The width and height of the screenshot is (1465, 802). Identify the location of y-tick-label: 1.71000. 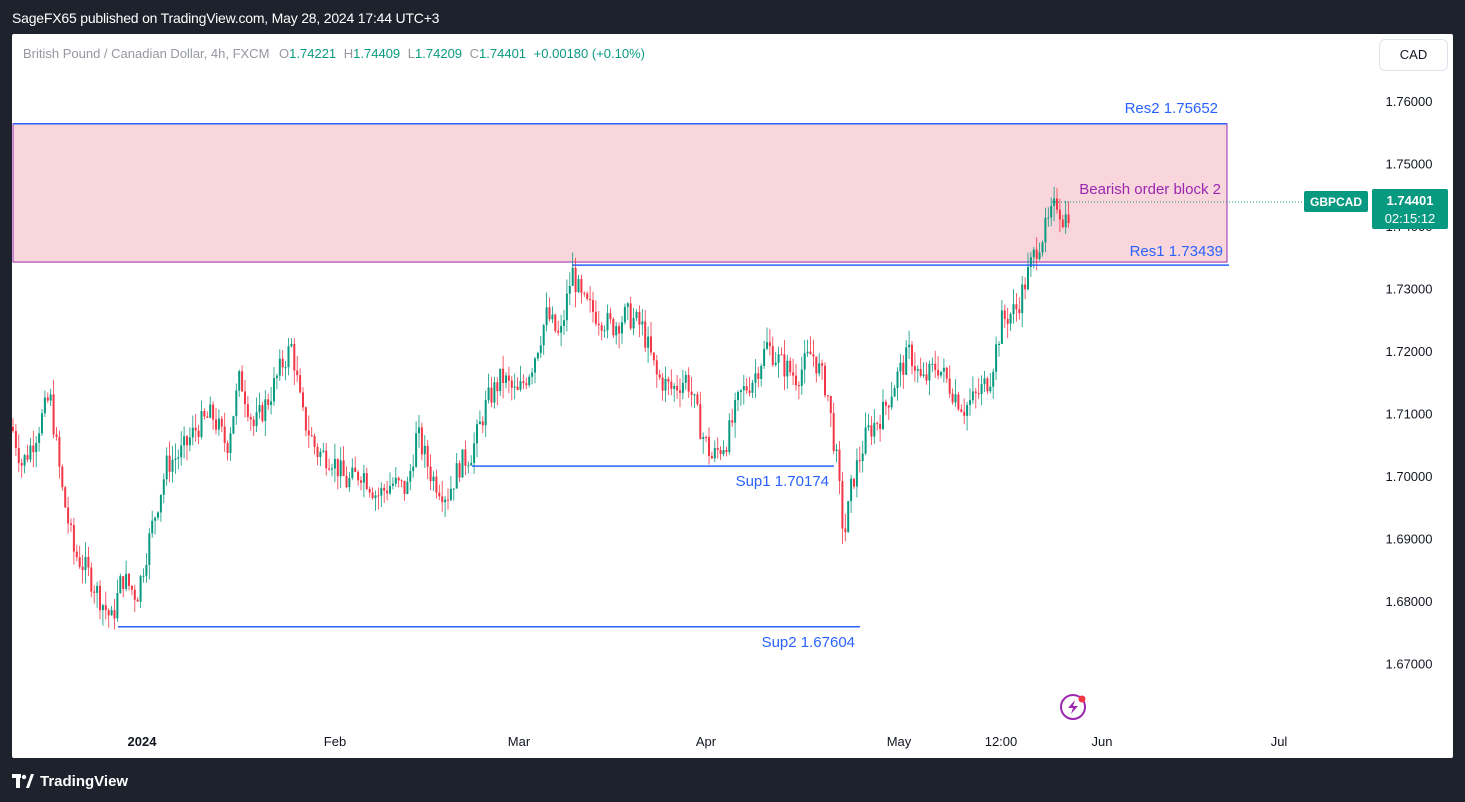
(1409, 414).